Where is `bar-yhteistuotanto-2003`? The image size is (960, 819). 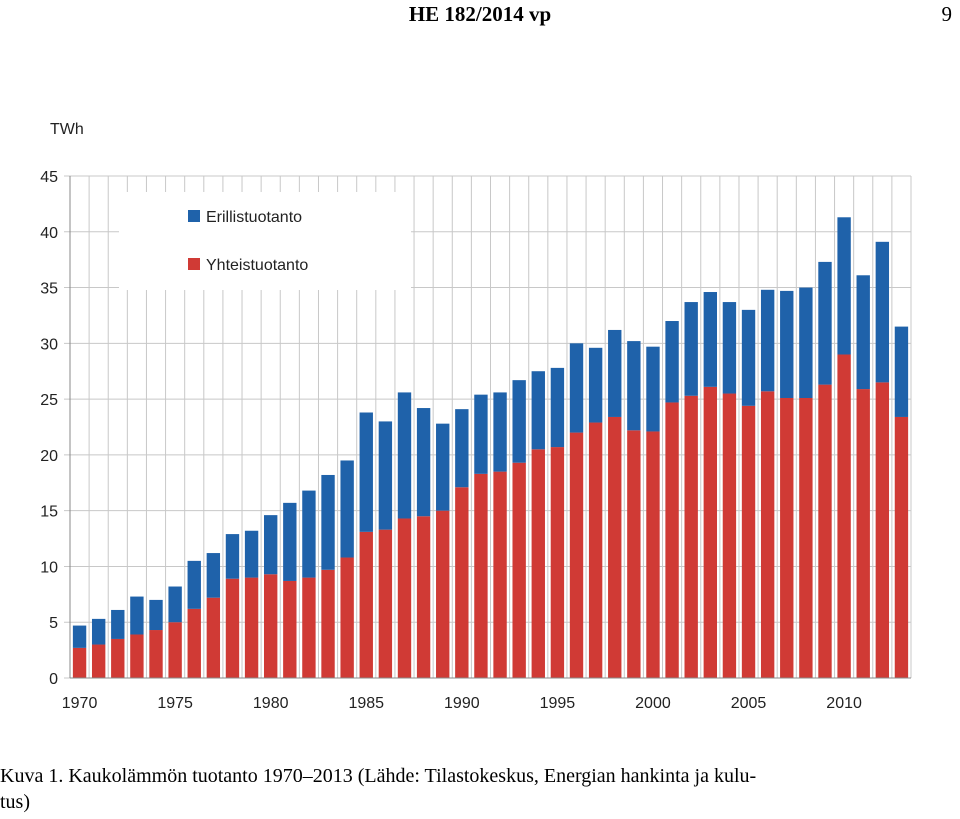
bar-yhteistuotanto-2003 is located at coordinates (710, 532).